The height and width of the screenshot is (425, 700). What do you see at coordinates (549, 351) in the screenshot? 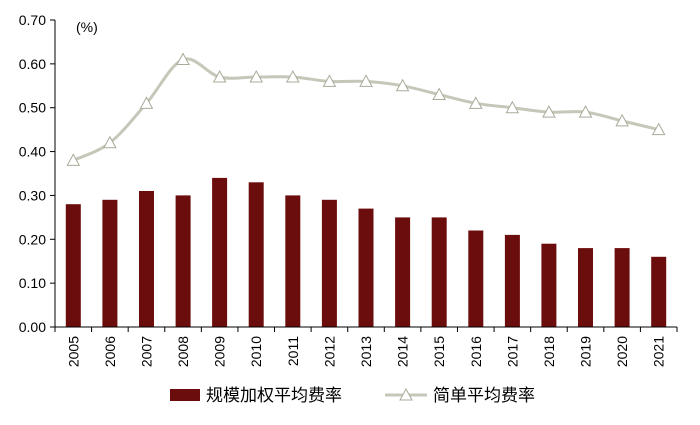
I see `x-tick-label: 2018` at bounding box center [549, 351].